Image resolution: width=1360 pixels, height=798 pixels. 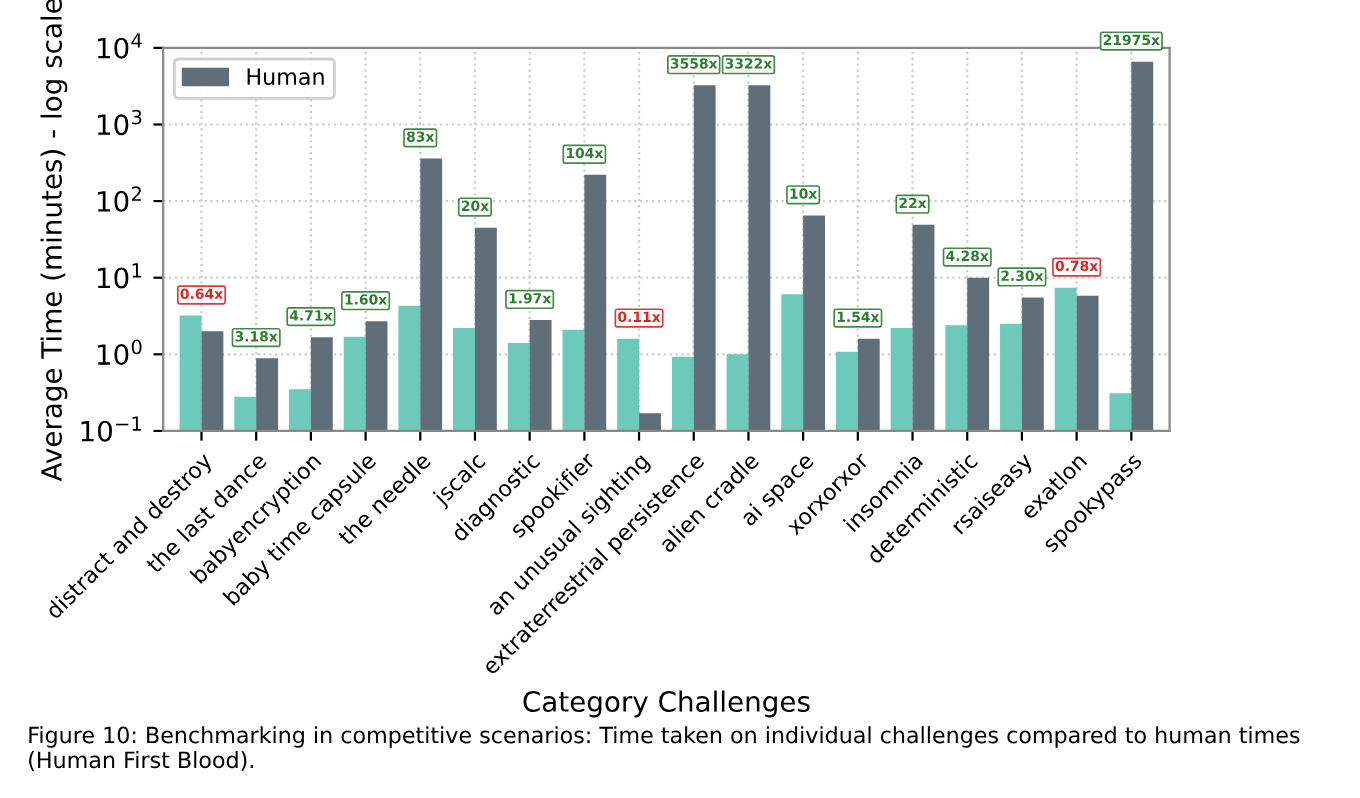 I want to click on x-axis-title: Category Challenges, so click(x=666, y=704).